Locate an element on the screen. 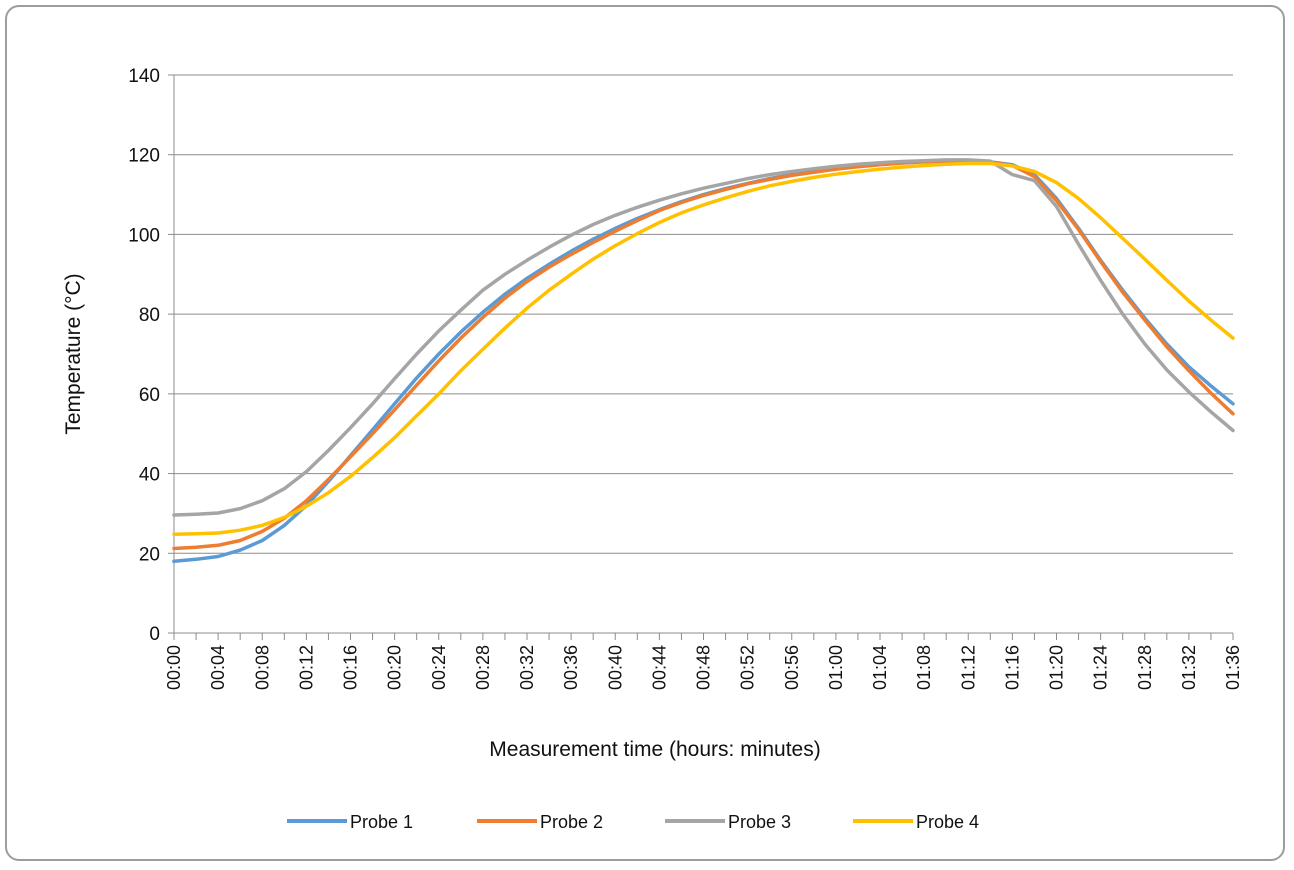 The width and height of the screenshot is (1294, 870). x-tick-label: 00:36 is located at coordinates (571, 667).